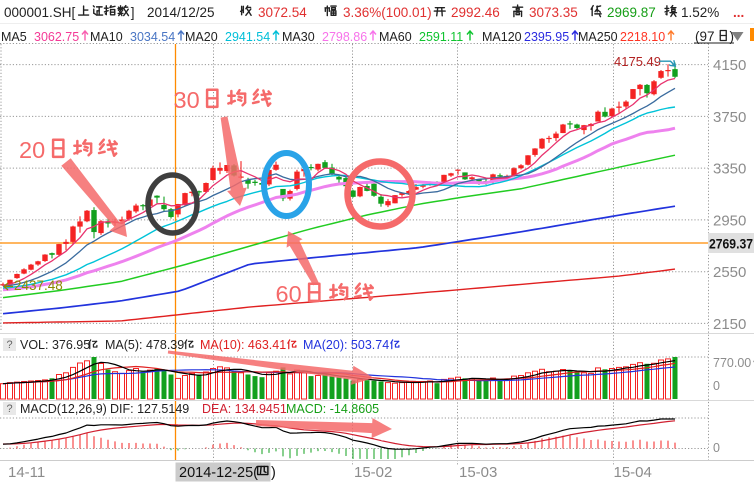 Image resolution: width=754 pixels, height=483 pixels. I want to click on svg-text: 1.52%, so click(700, 12).